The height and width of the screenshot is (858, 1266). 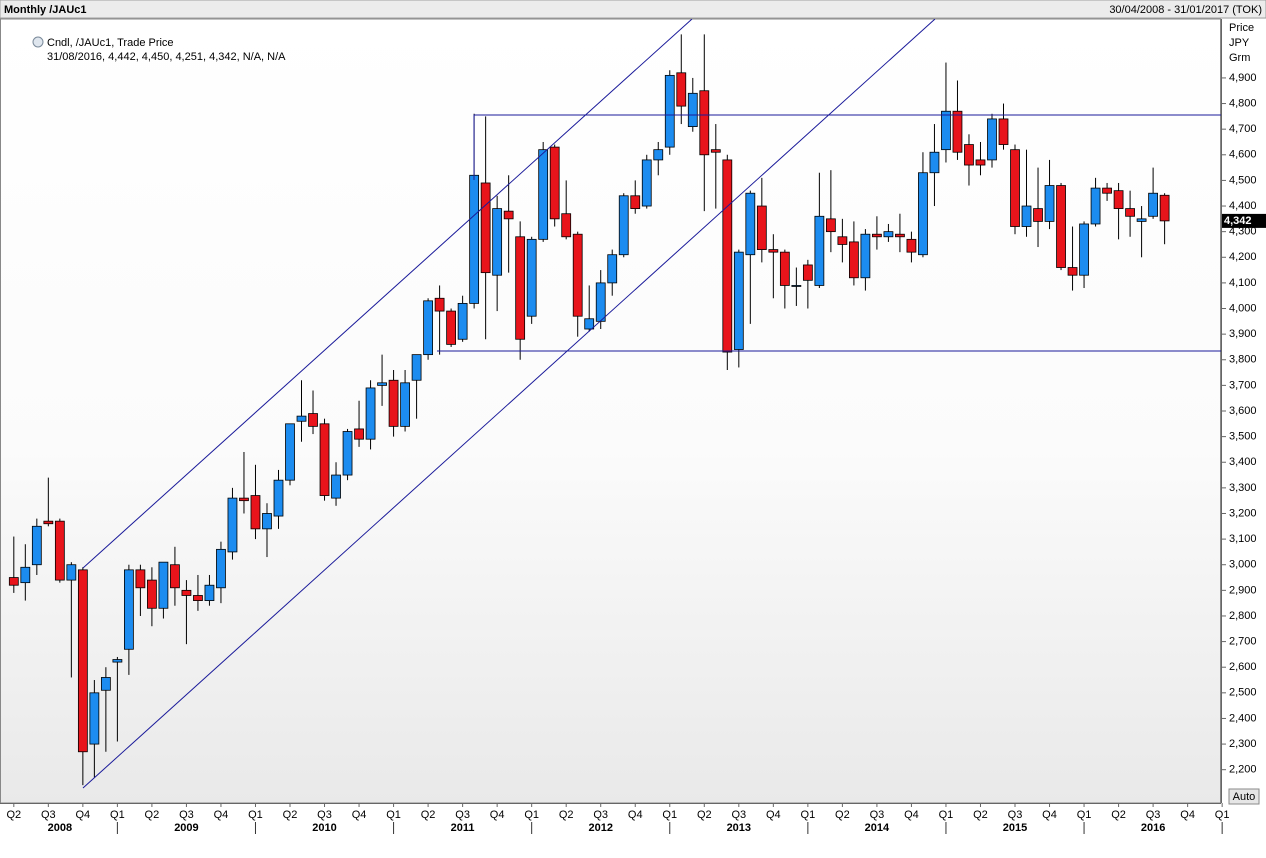 I want to click on year-label: 2012, so click(x=600, y=828).